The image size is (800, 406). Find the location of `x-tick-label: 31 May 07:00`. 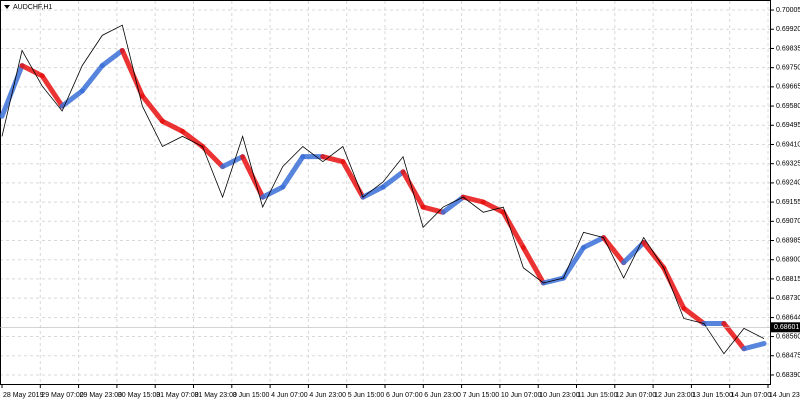

x-tick-label: 31 May 07:00 is located at coordinates (177, 395).